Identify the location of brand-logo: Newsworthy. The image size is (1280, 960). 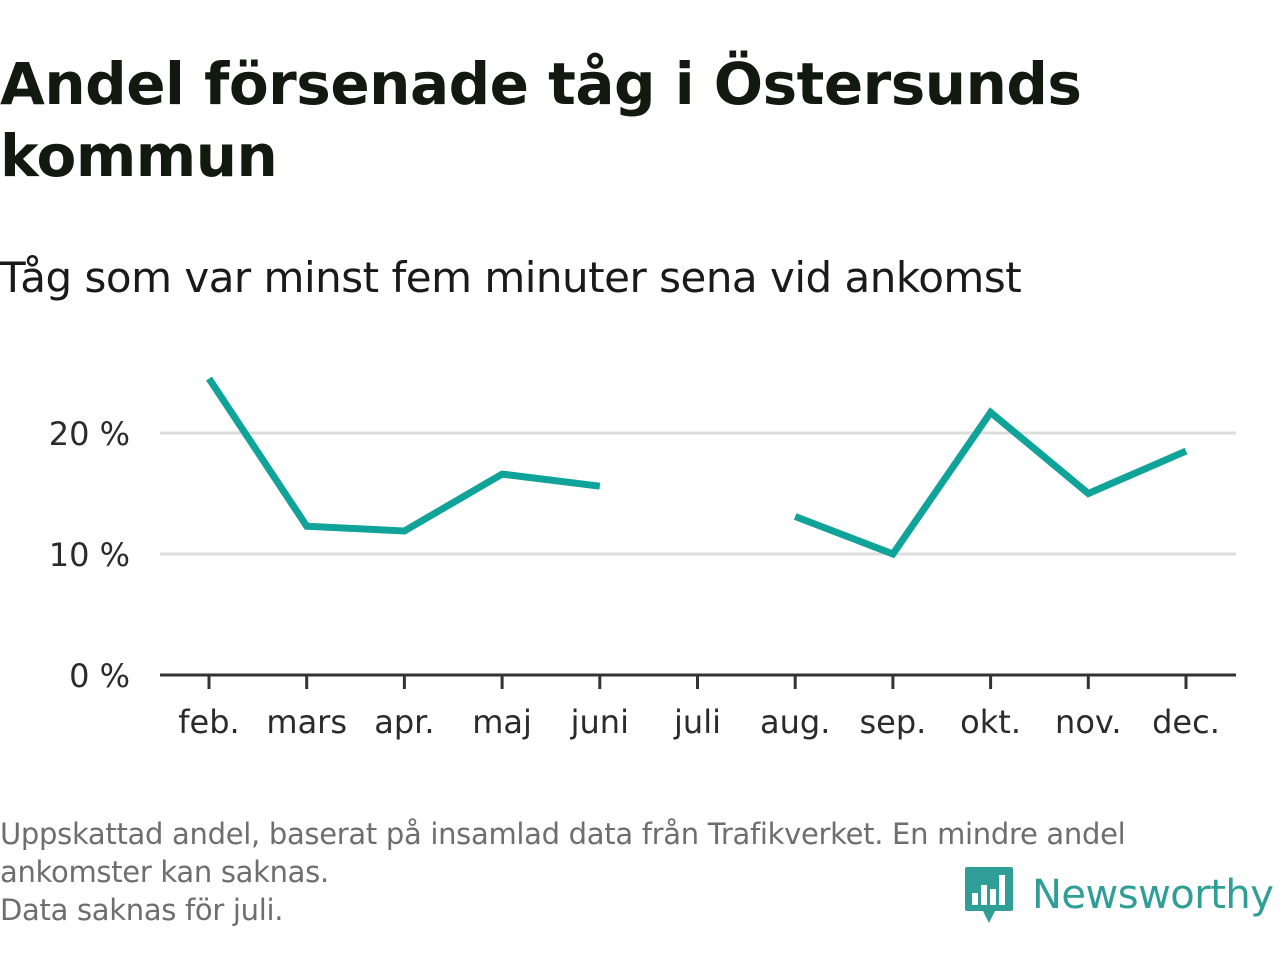
(1119, 895).